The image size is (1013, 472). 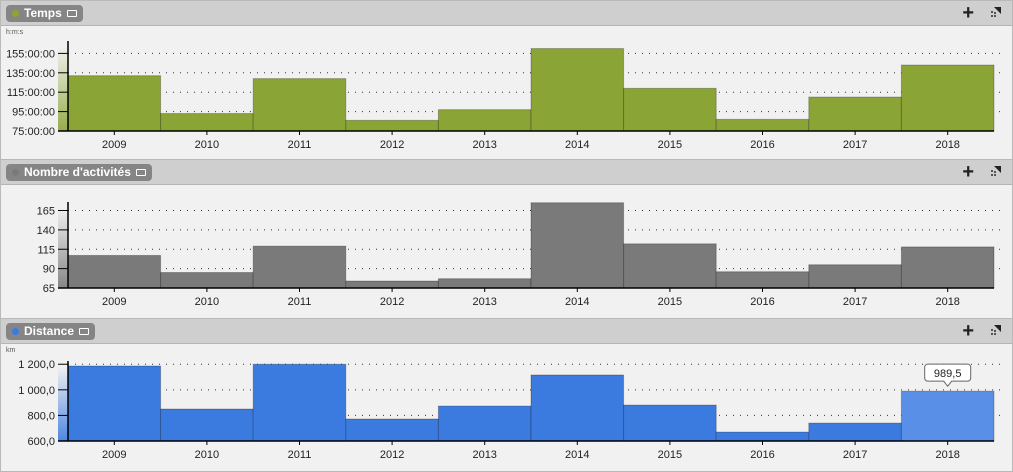 What do you see at coordinates (36, 391) in the screenshot?
I see `y-tick-label: 1 000,0` at bounding box center [36, 391].